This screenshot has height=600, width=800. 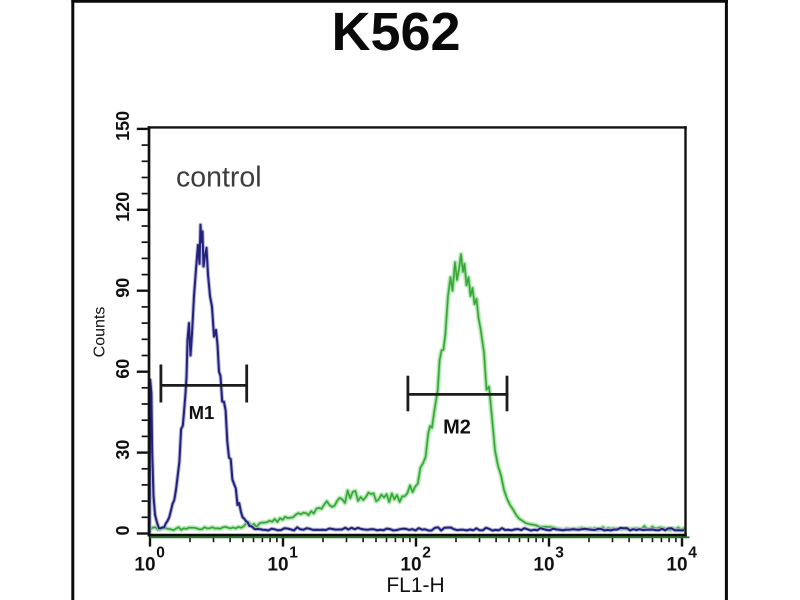 I want to click on svg-text: 2, so click(x=426, y=553).